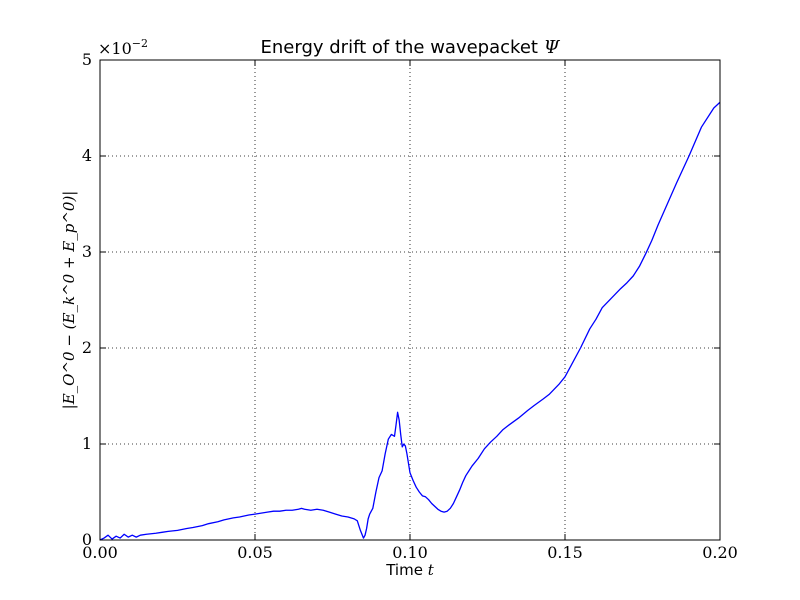  Describe the element at coordinates (565, 552) in the screenshot. I see `x-tick-label: 0.15` at that location.